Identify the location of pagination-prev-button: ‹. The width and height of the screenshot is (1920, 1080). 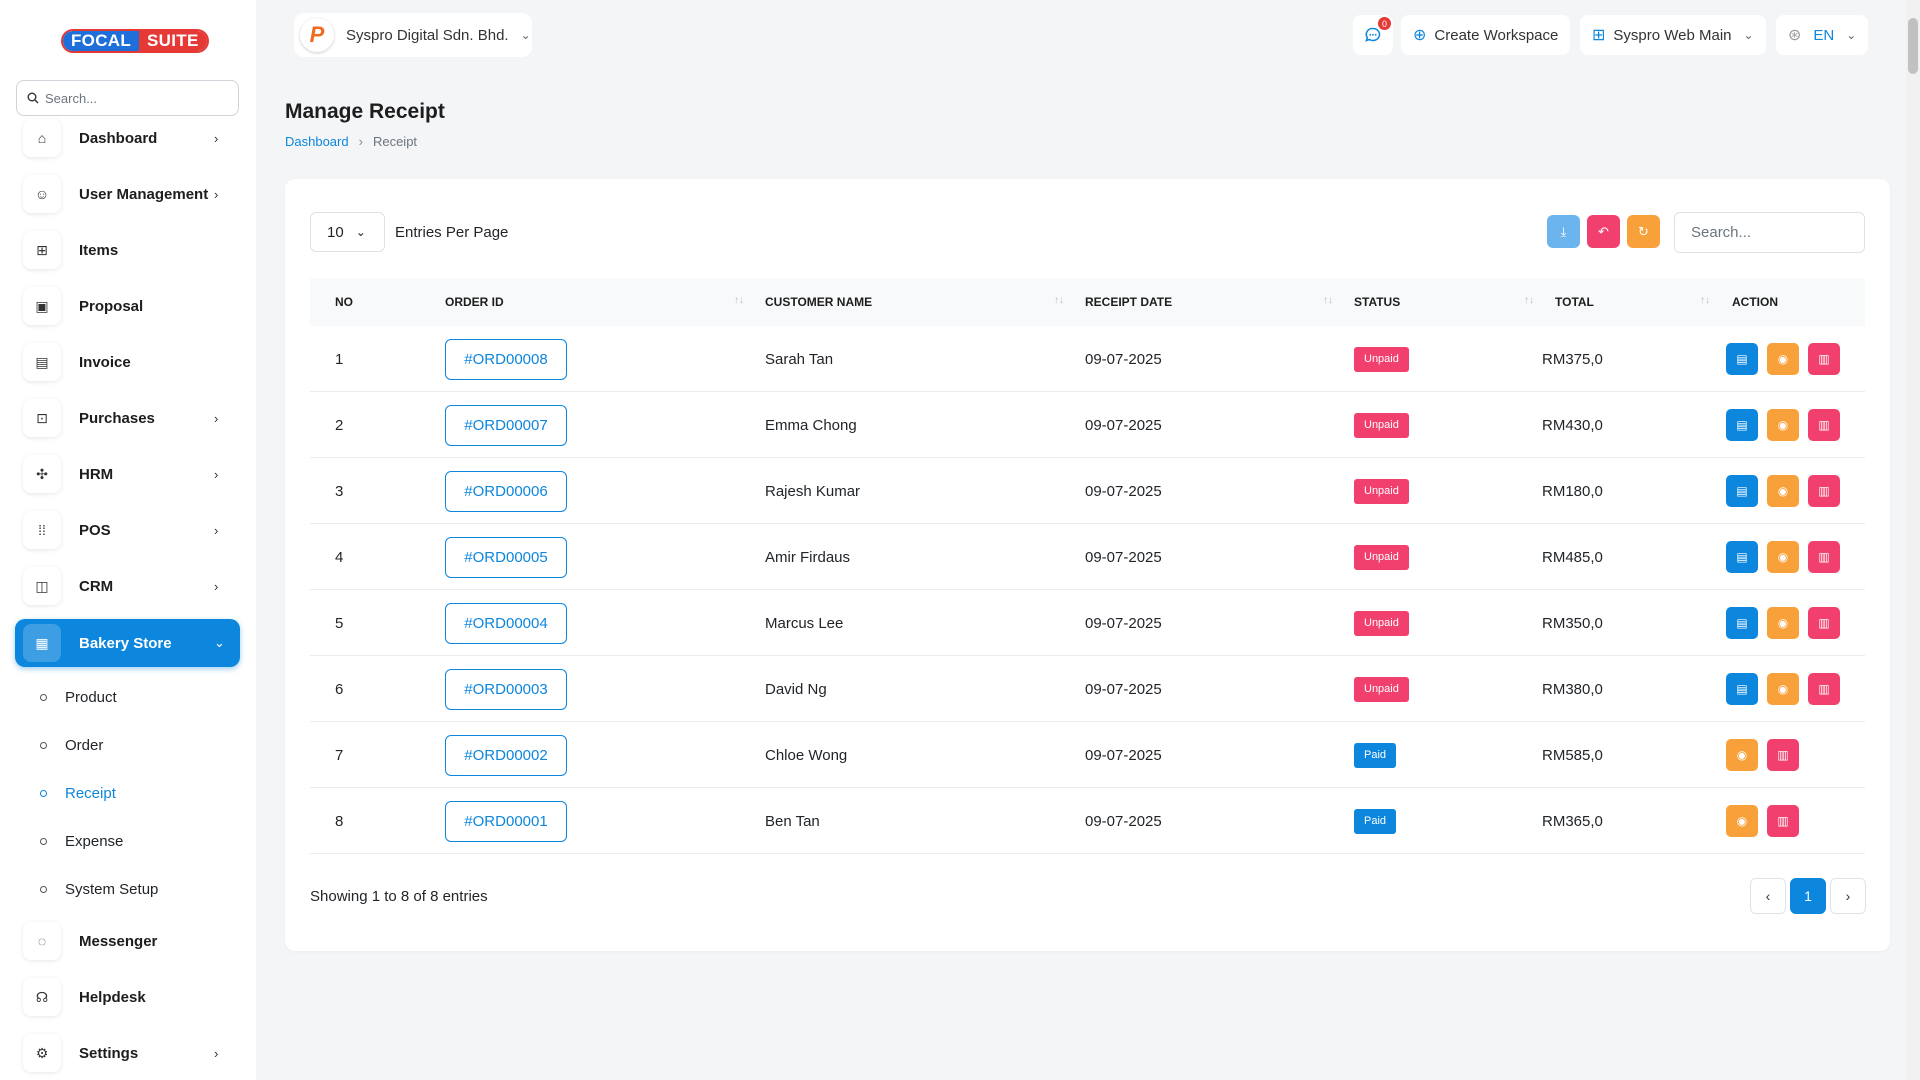
(1768, 896).